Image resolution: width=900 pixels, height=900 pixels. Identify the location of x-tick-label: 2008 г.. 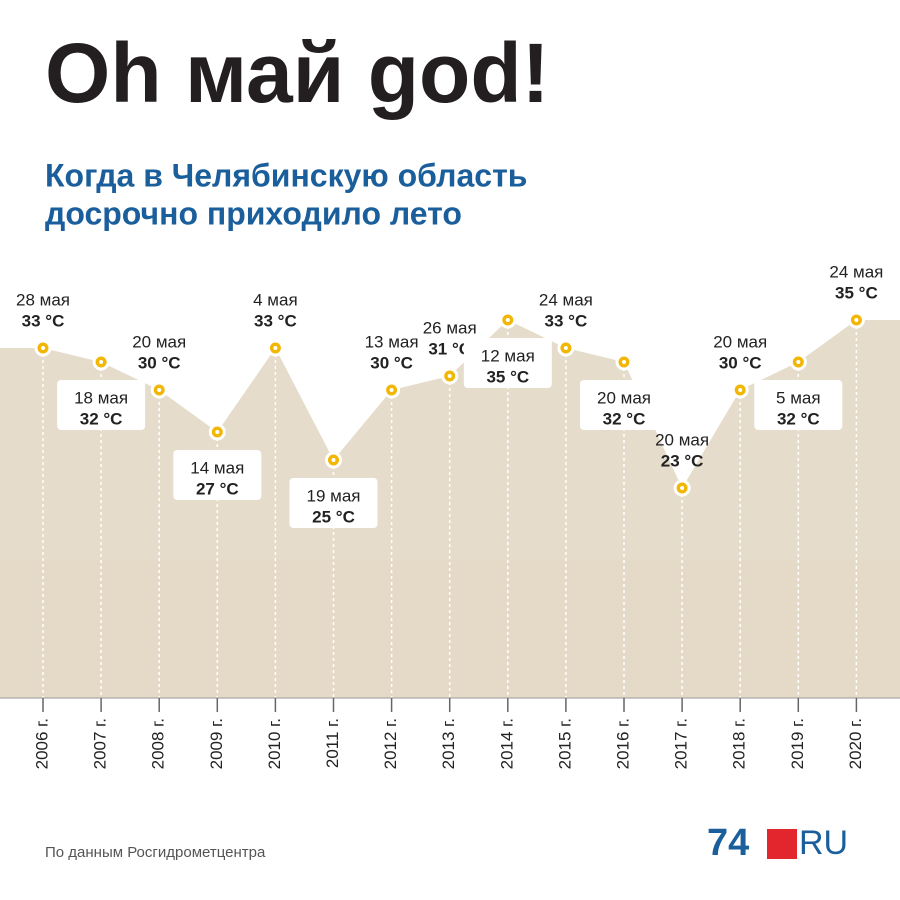
(158, 743).